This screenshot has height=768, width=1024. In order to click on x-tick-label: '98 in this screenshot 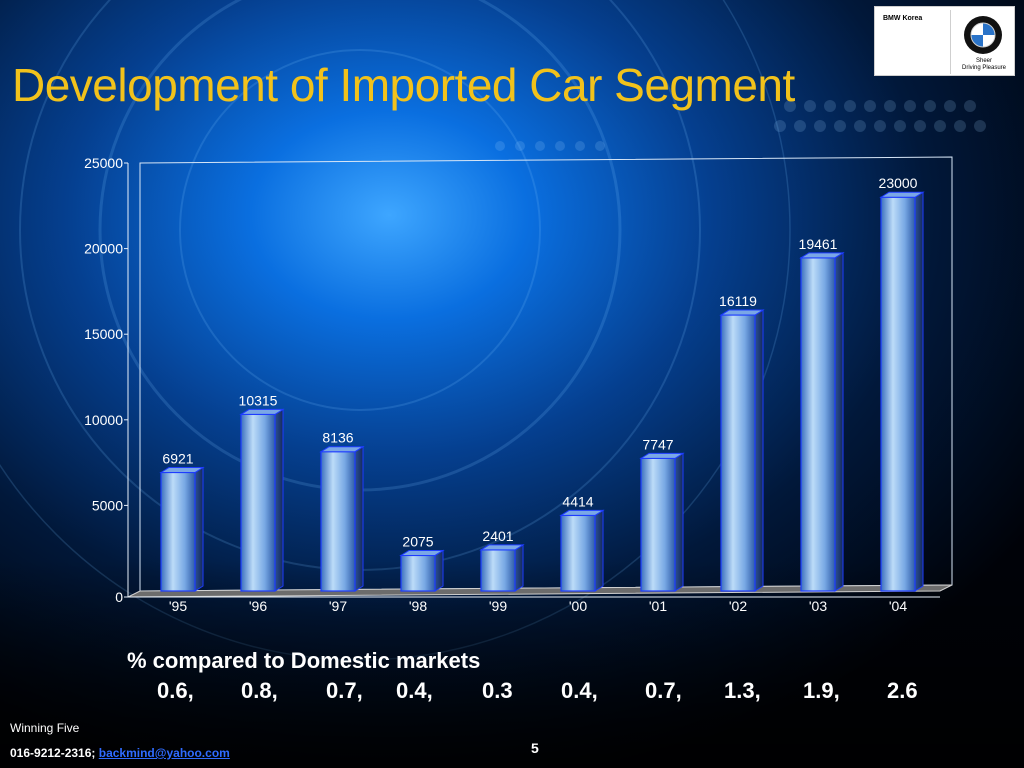, I will do `click(418, 606)`.